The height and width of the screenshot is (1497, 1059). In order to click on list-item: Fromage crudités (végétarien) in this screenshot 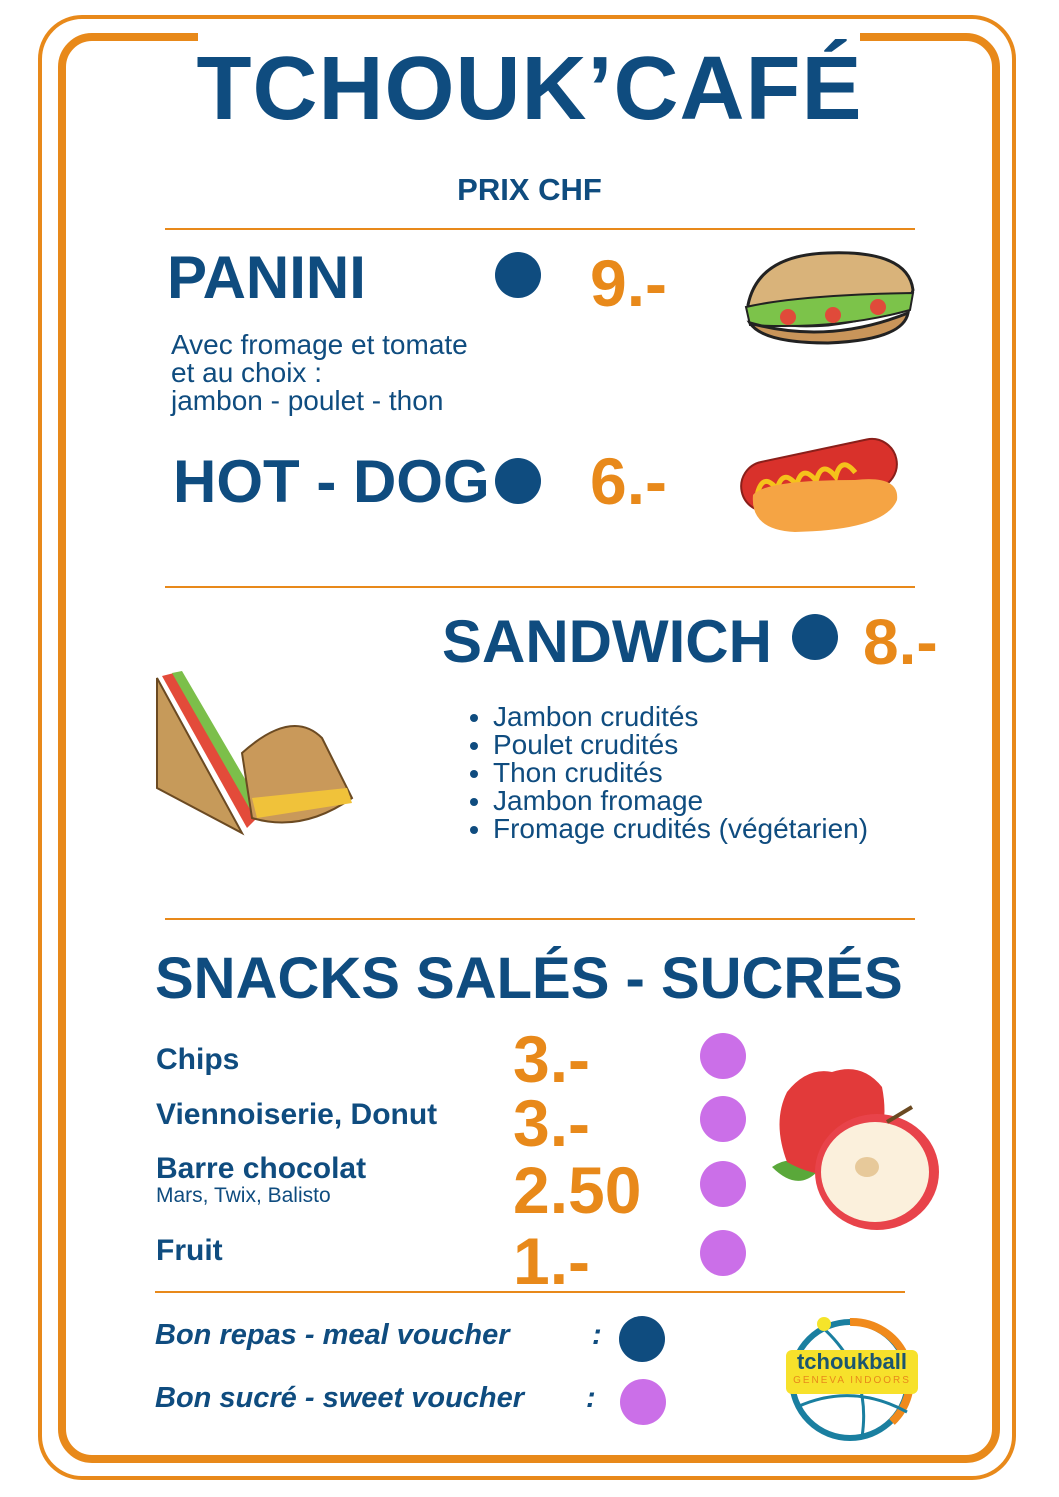, I will do `click(680, 829)`.